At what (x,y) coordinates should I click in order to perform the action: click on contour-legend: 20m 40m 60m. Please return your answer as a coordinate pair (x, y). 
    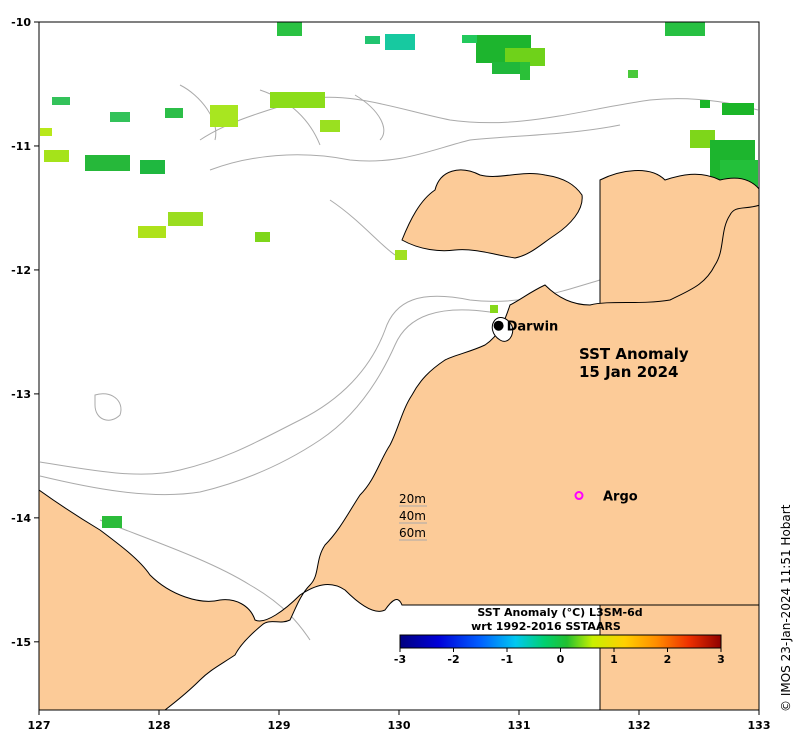
    Looking at the image, I should click on (413, 516).